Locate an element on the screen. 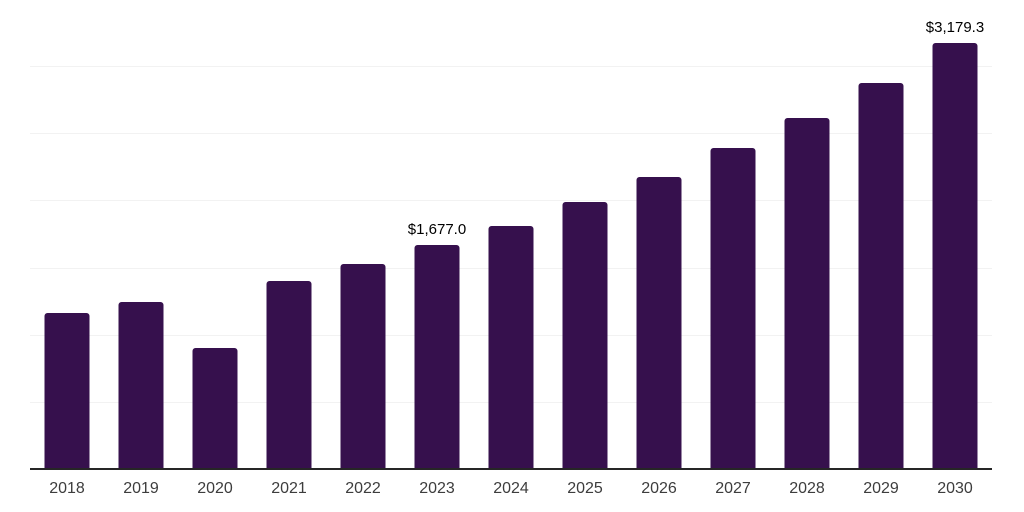  bar-2030 is located at coordinates (955, 256).